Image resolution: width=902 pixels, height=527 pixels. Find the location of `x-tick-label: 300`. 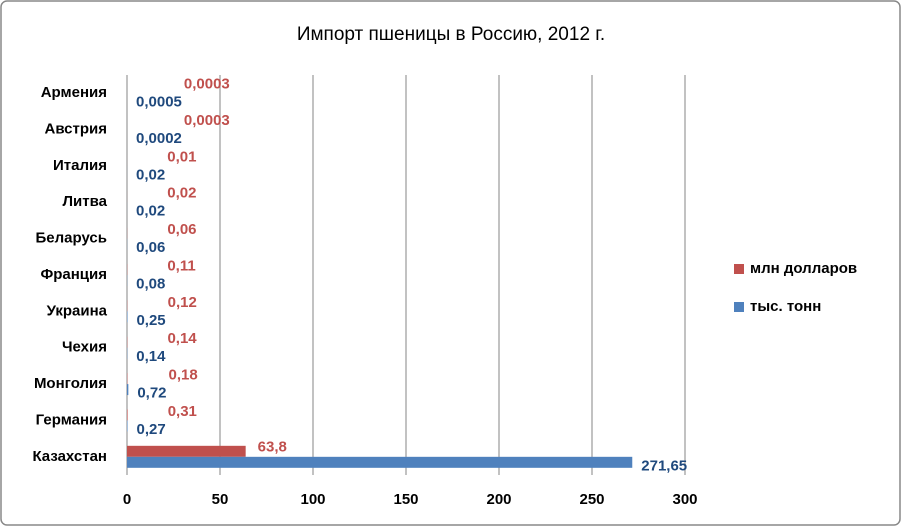

x-tick-label: 300 is located at coordinates (684, 499).